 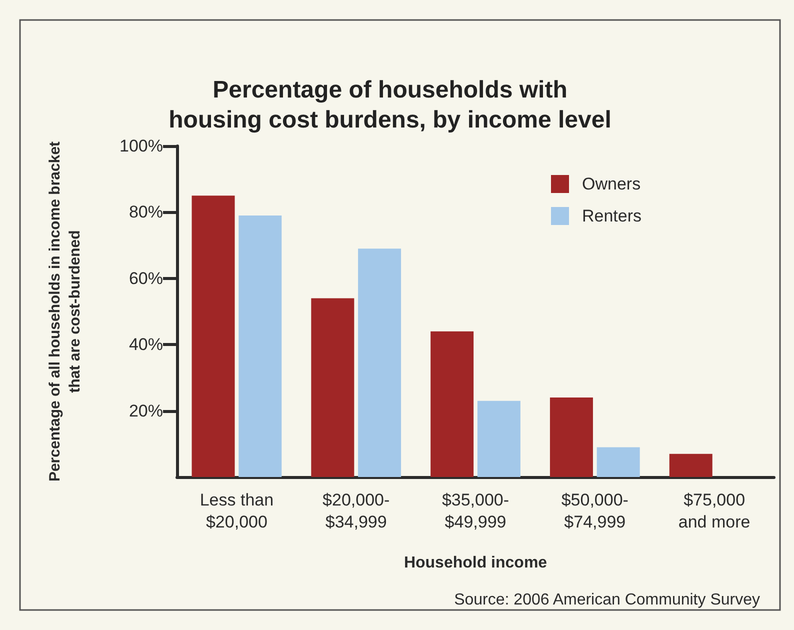 What do you see at coordinates (141, 146) in the screenshot?
I see `y-tick-label: 100%` at bounding box center [141, 146].